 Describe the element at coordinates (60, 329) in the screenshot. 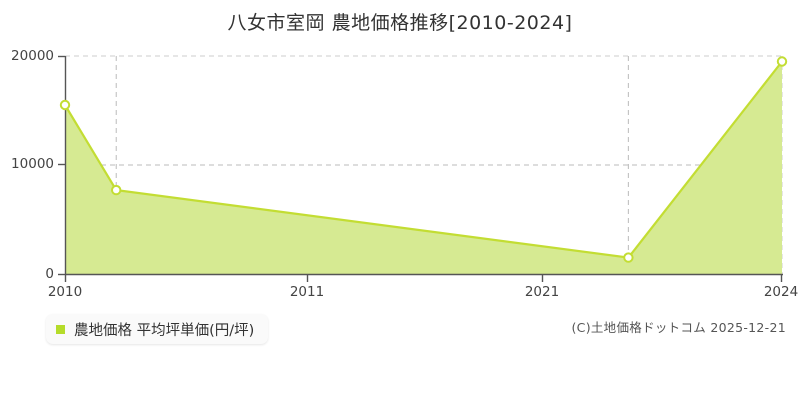

I see `legend-swatch-icon` at that location.